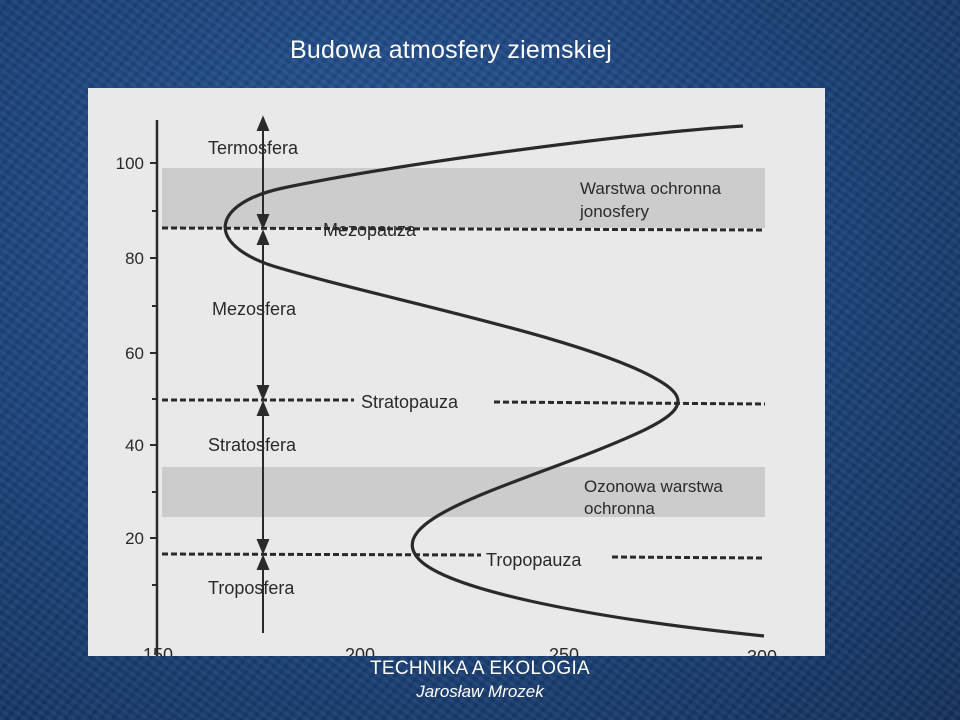  What do you see at coordinates (629, 403) in the screenshot?
I see `stratopauza-line-right` at bounding box center [629, 403].